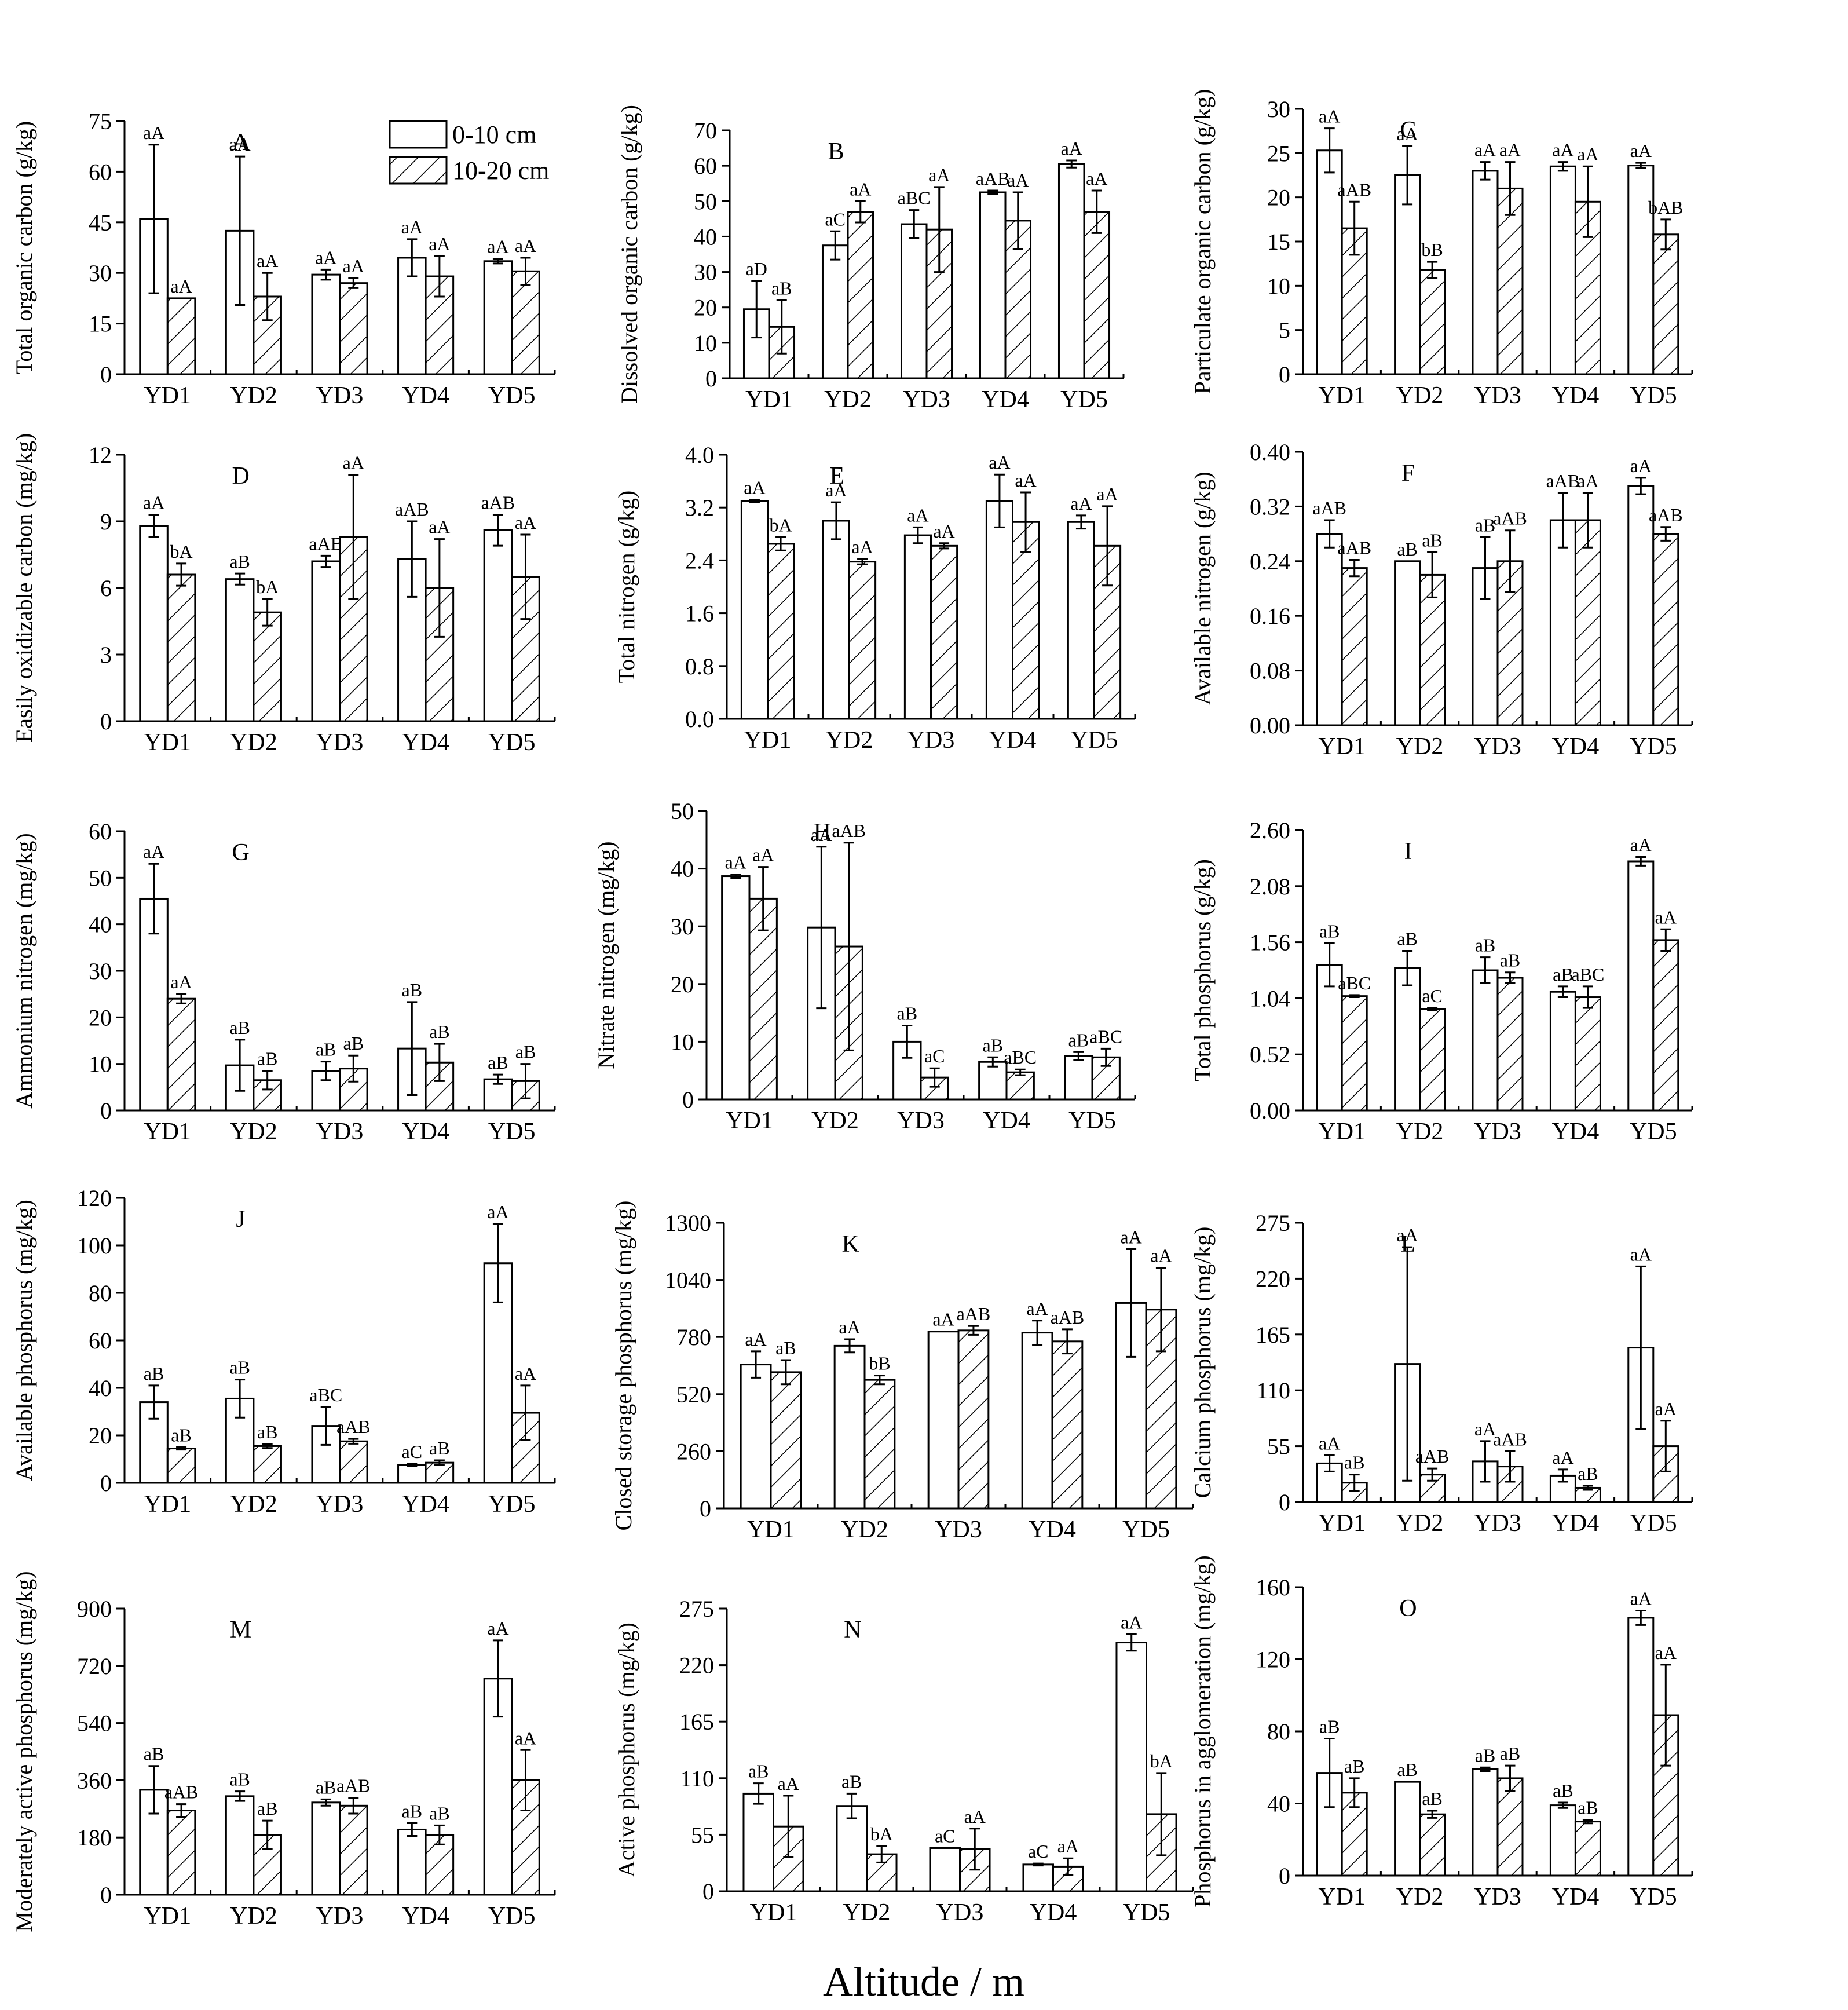  What do you see at coordinates (696, 1722) in the screenshot?
I see `y-tick-label: 165` at bounding box center [696, 1722].